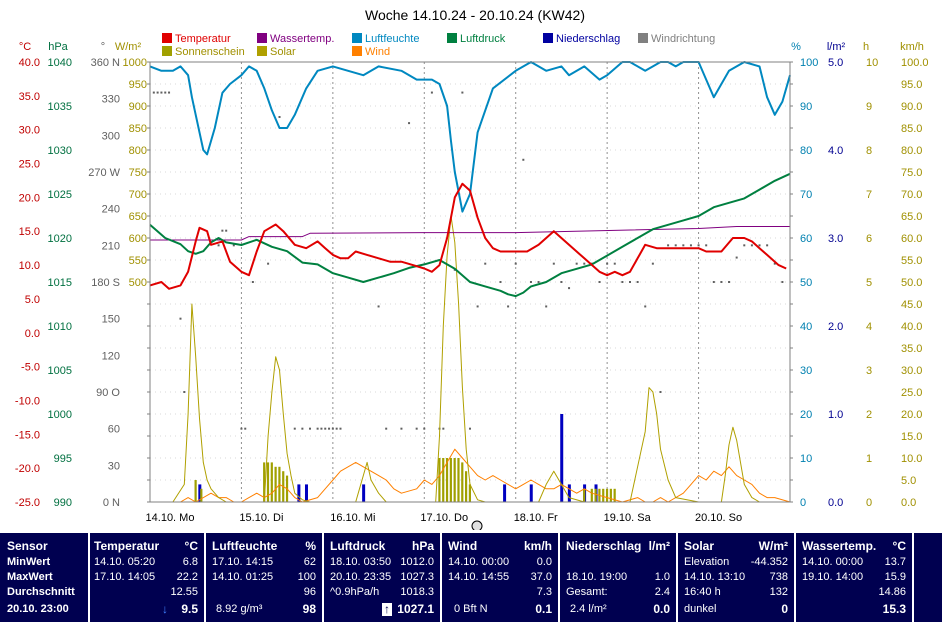 The height and width of the screenshot is (625, 950). What do you see at coordinates (869, 371) in the screenshot?
I see `axis-tick-label: 3` at bounding box center [869, 371].